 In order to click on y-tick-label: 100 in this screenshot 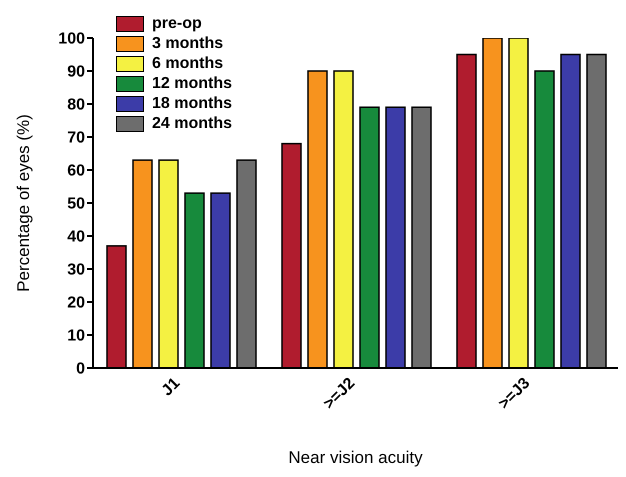, I will do `click(72, 39)`.